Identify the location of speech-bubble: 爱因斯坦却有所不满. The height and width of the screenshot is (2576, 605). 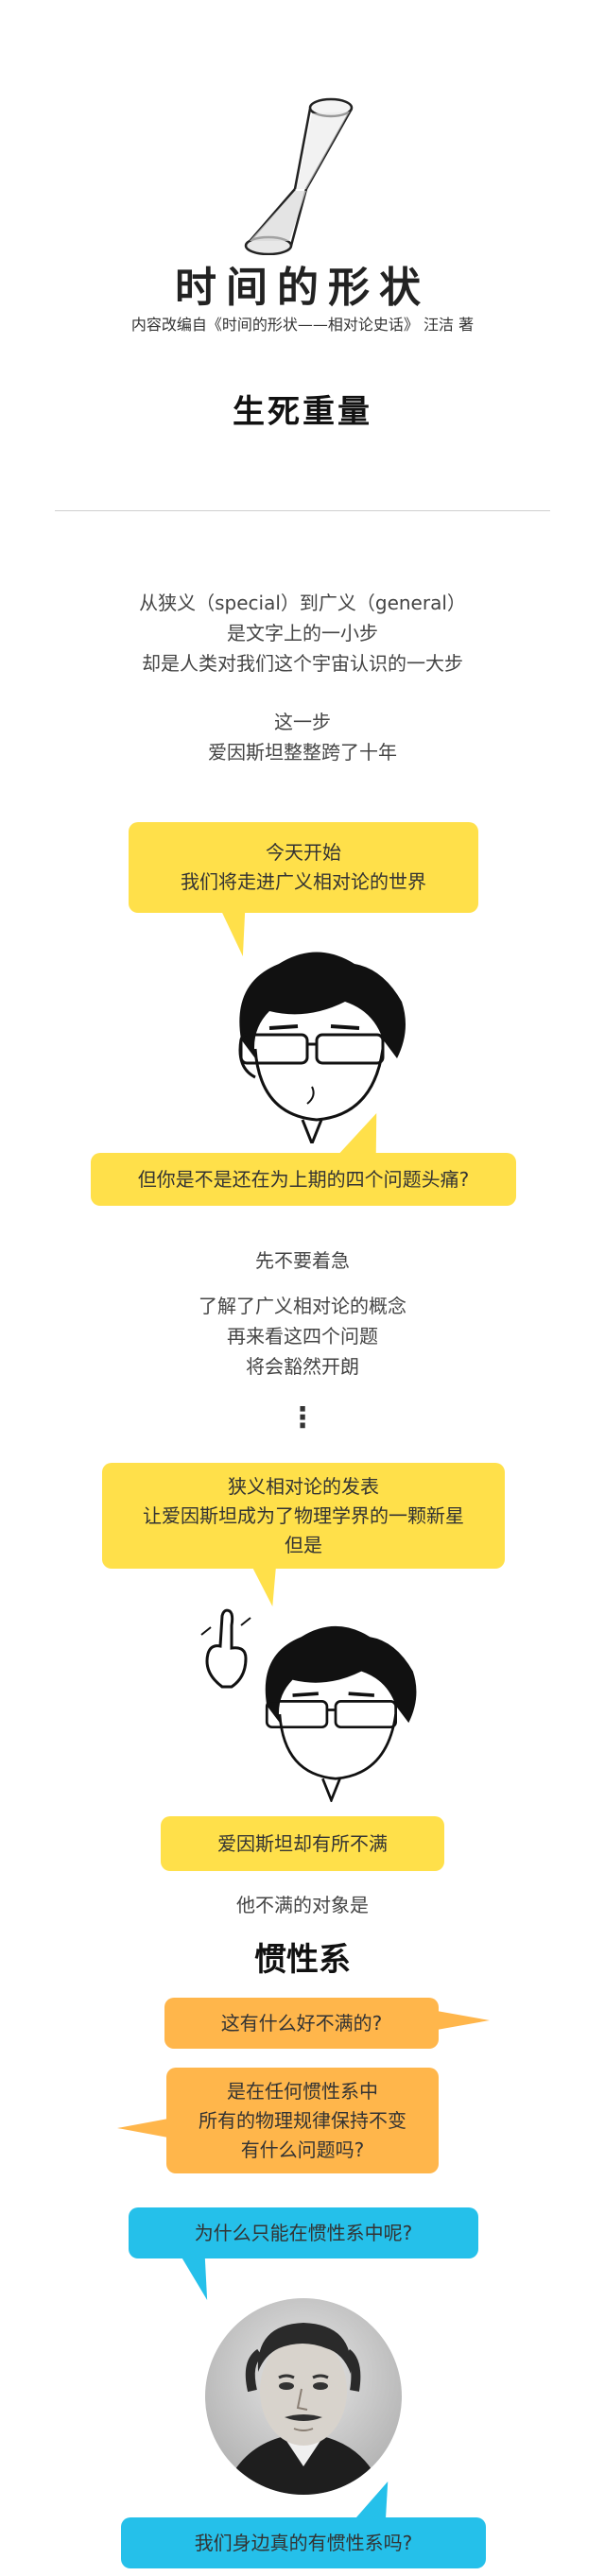
(302, 1843).